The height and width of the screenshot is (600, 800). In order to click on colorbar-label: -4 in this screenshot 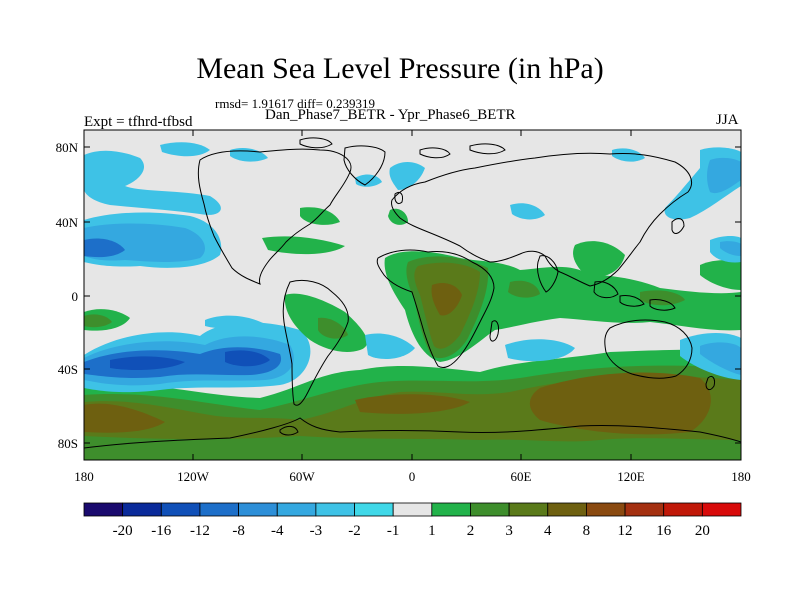, I will do `click(277, 531)`.